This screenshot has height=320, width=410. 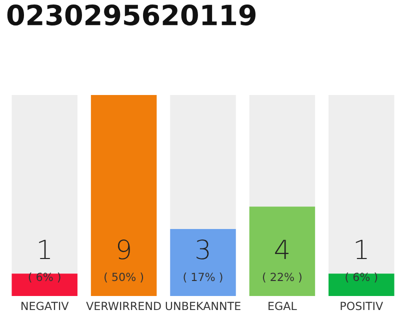 What do you see at coordinates (124, 249) in the screenshot?
I see `data-label: 9` at bounding box center [124, 249].